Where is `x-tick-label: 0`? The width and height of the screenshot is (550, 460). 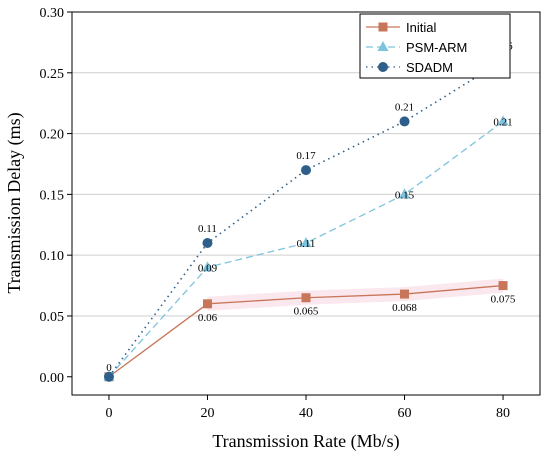
x-tick-label: 0 is located at coordinates (108, 413).